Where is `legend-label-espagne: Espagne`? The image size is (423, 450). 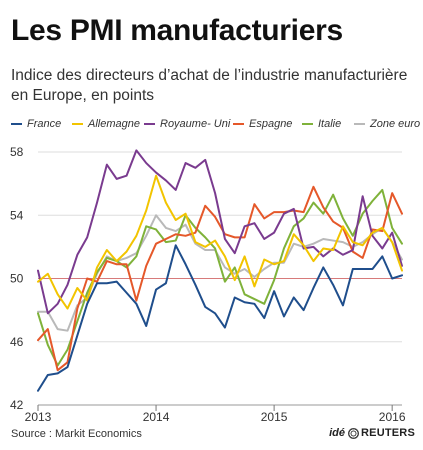 legend-label-espagne: Espagne is located at coordinates (271, 124).